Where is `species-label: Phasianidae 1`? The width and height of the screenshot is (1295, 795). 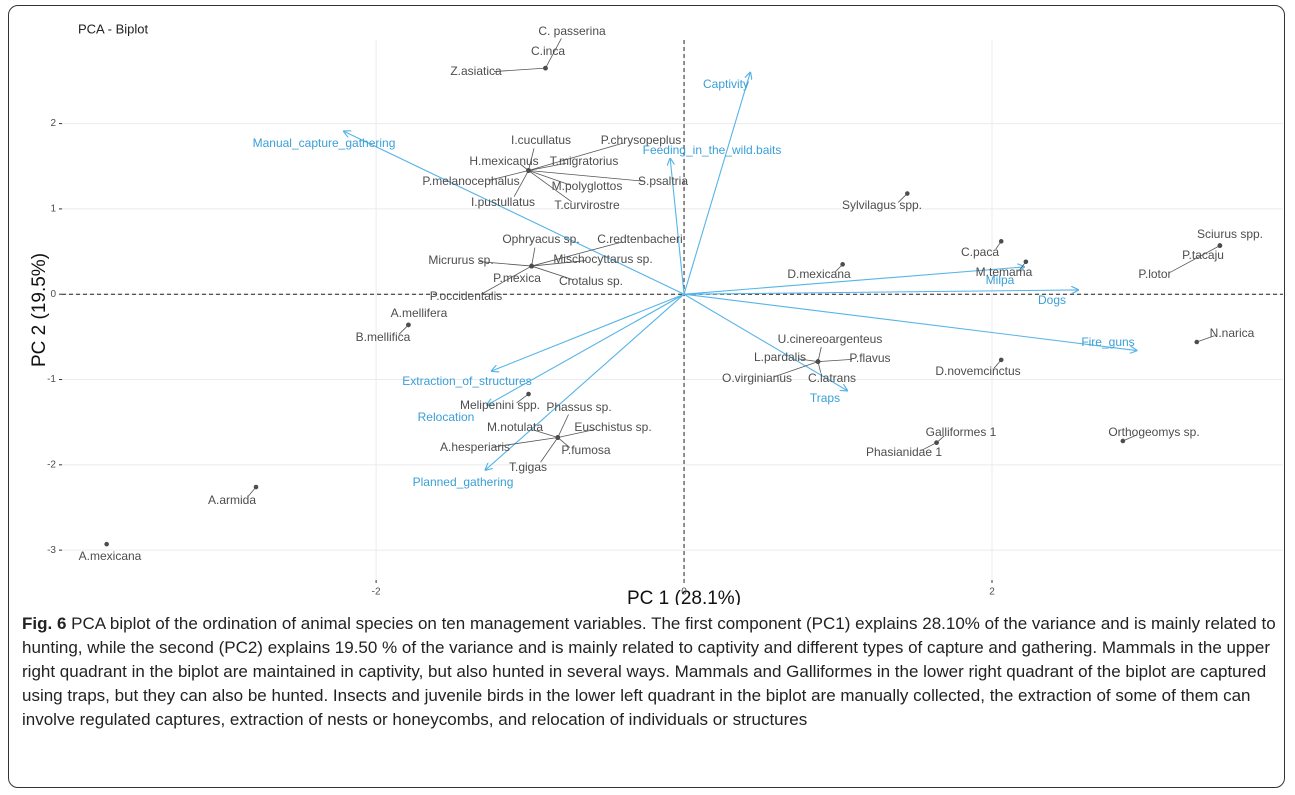 species-label: Phasianidae 1 is located at coordinates (904, 452).